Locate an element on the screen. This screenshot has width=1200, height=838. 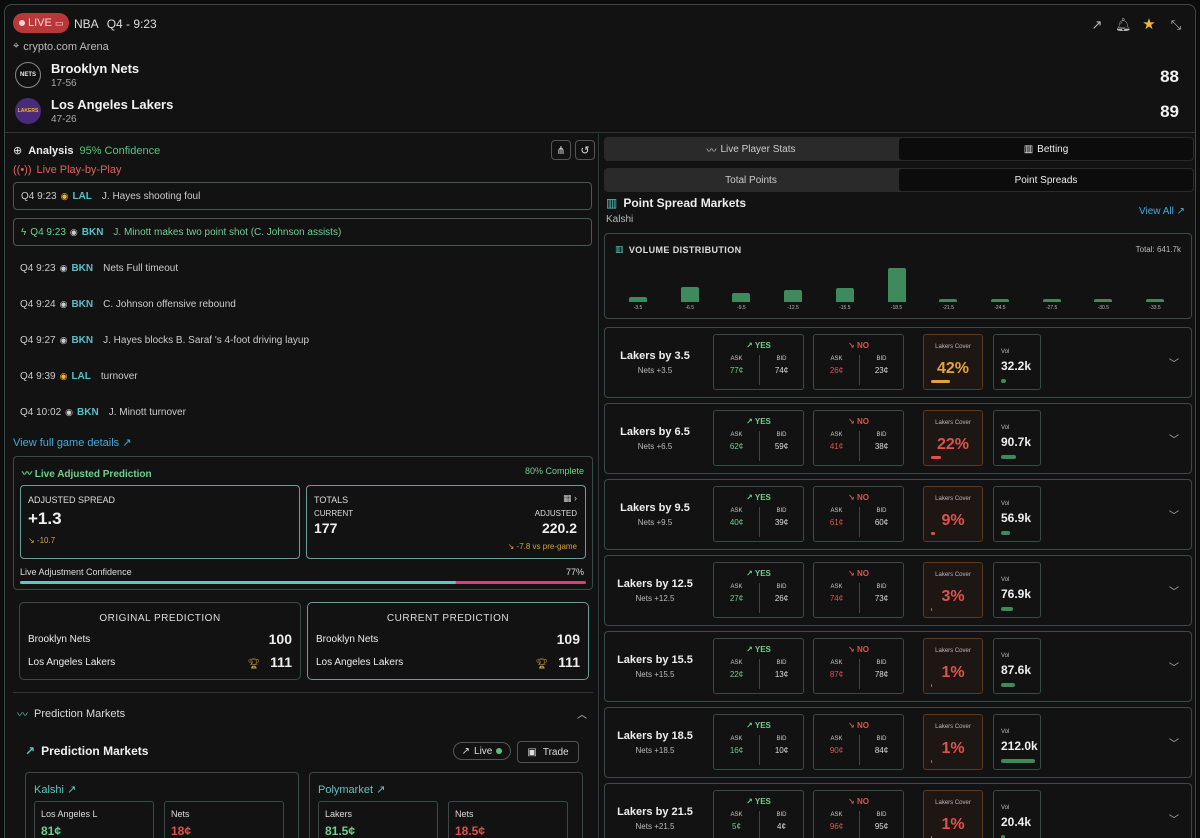
volume-box: Vol 32.2k is located at coordinates (1017, 362).